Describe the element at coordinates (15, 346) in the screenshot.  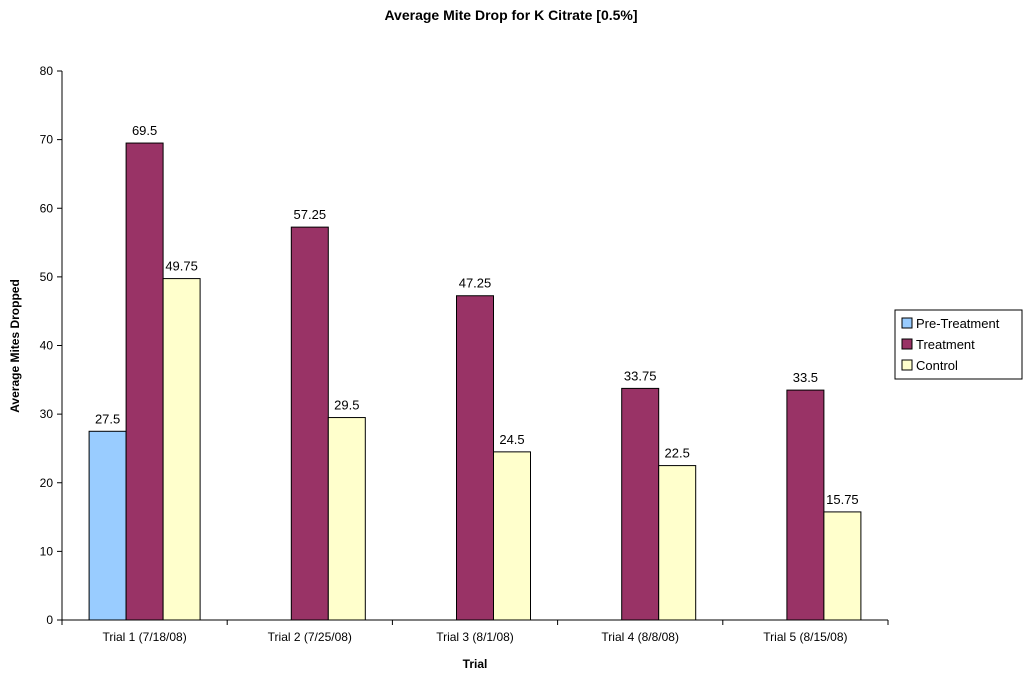
I see `y-axis-title: Average Mites Dropped` at that location.